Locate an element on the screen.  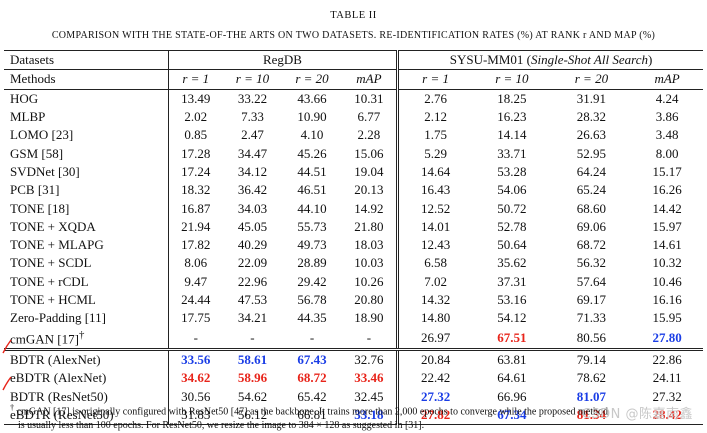
table-cell: 18.32 is located at coordinates (195, 190).